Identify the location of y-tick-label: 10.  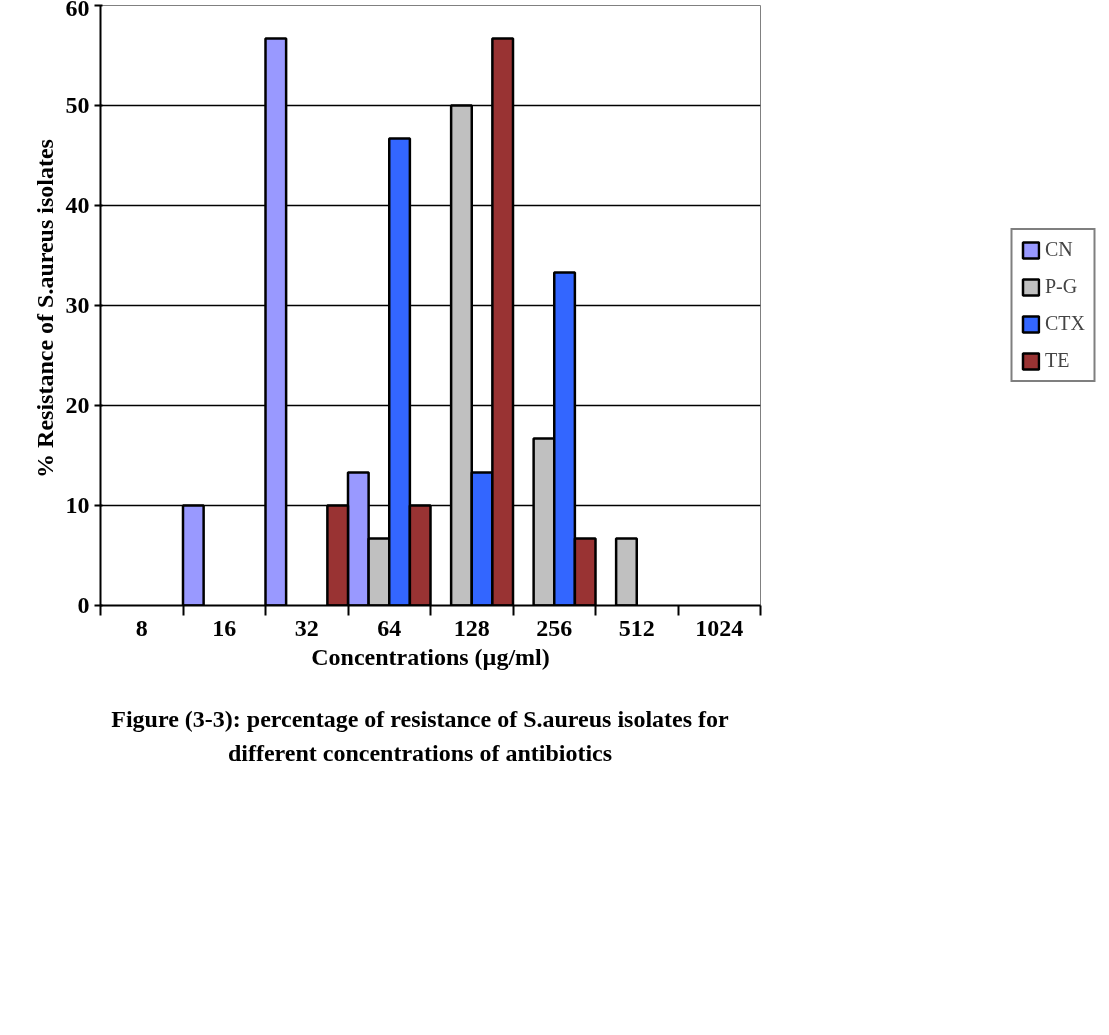
(77, 505).